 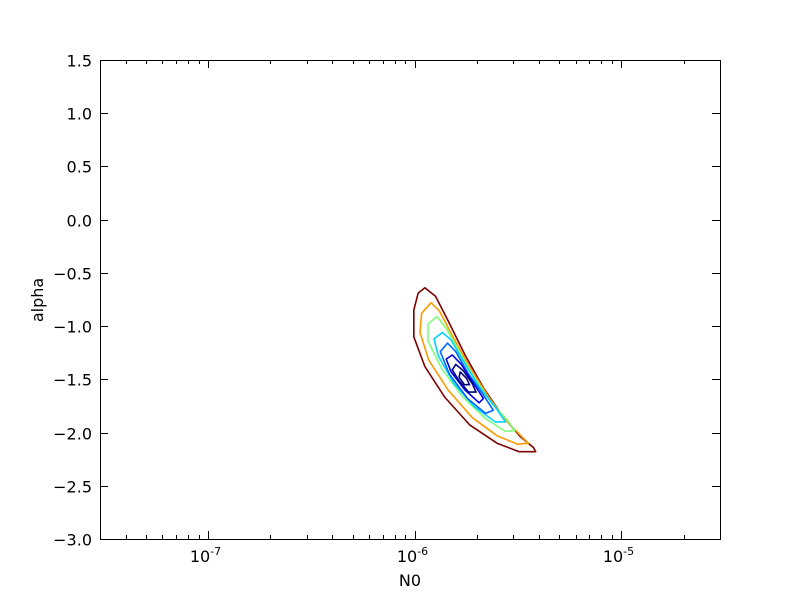 I want to click on y-tick-label: −1.0, so click(x=72, y=327).